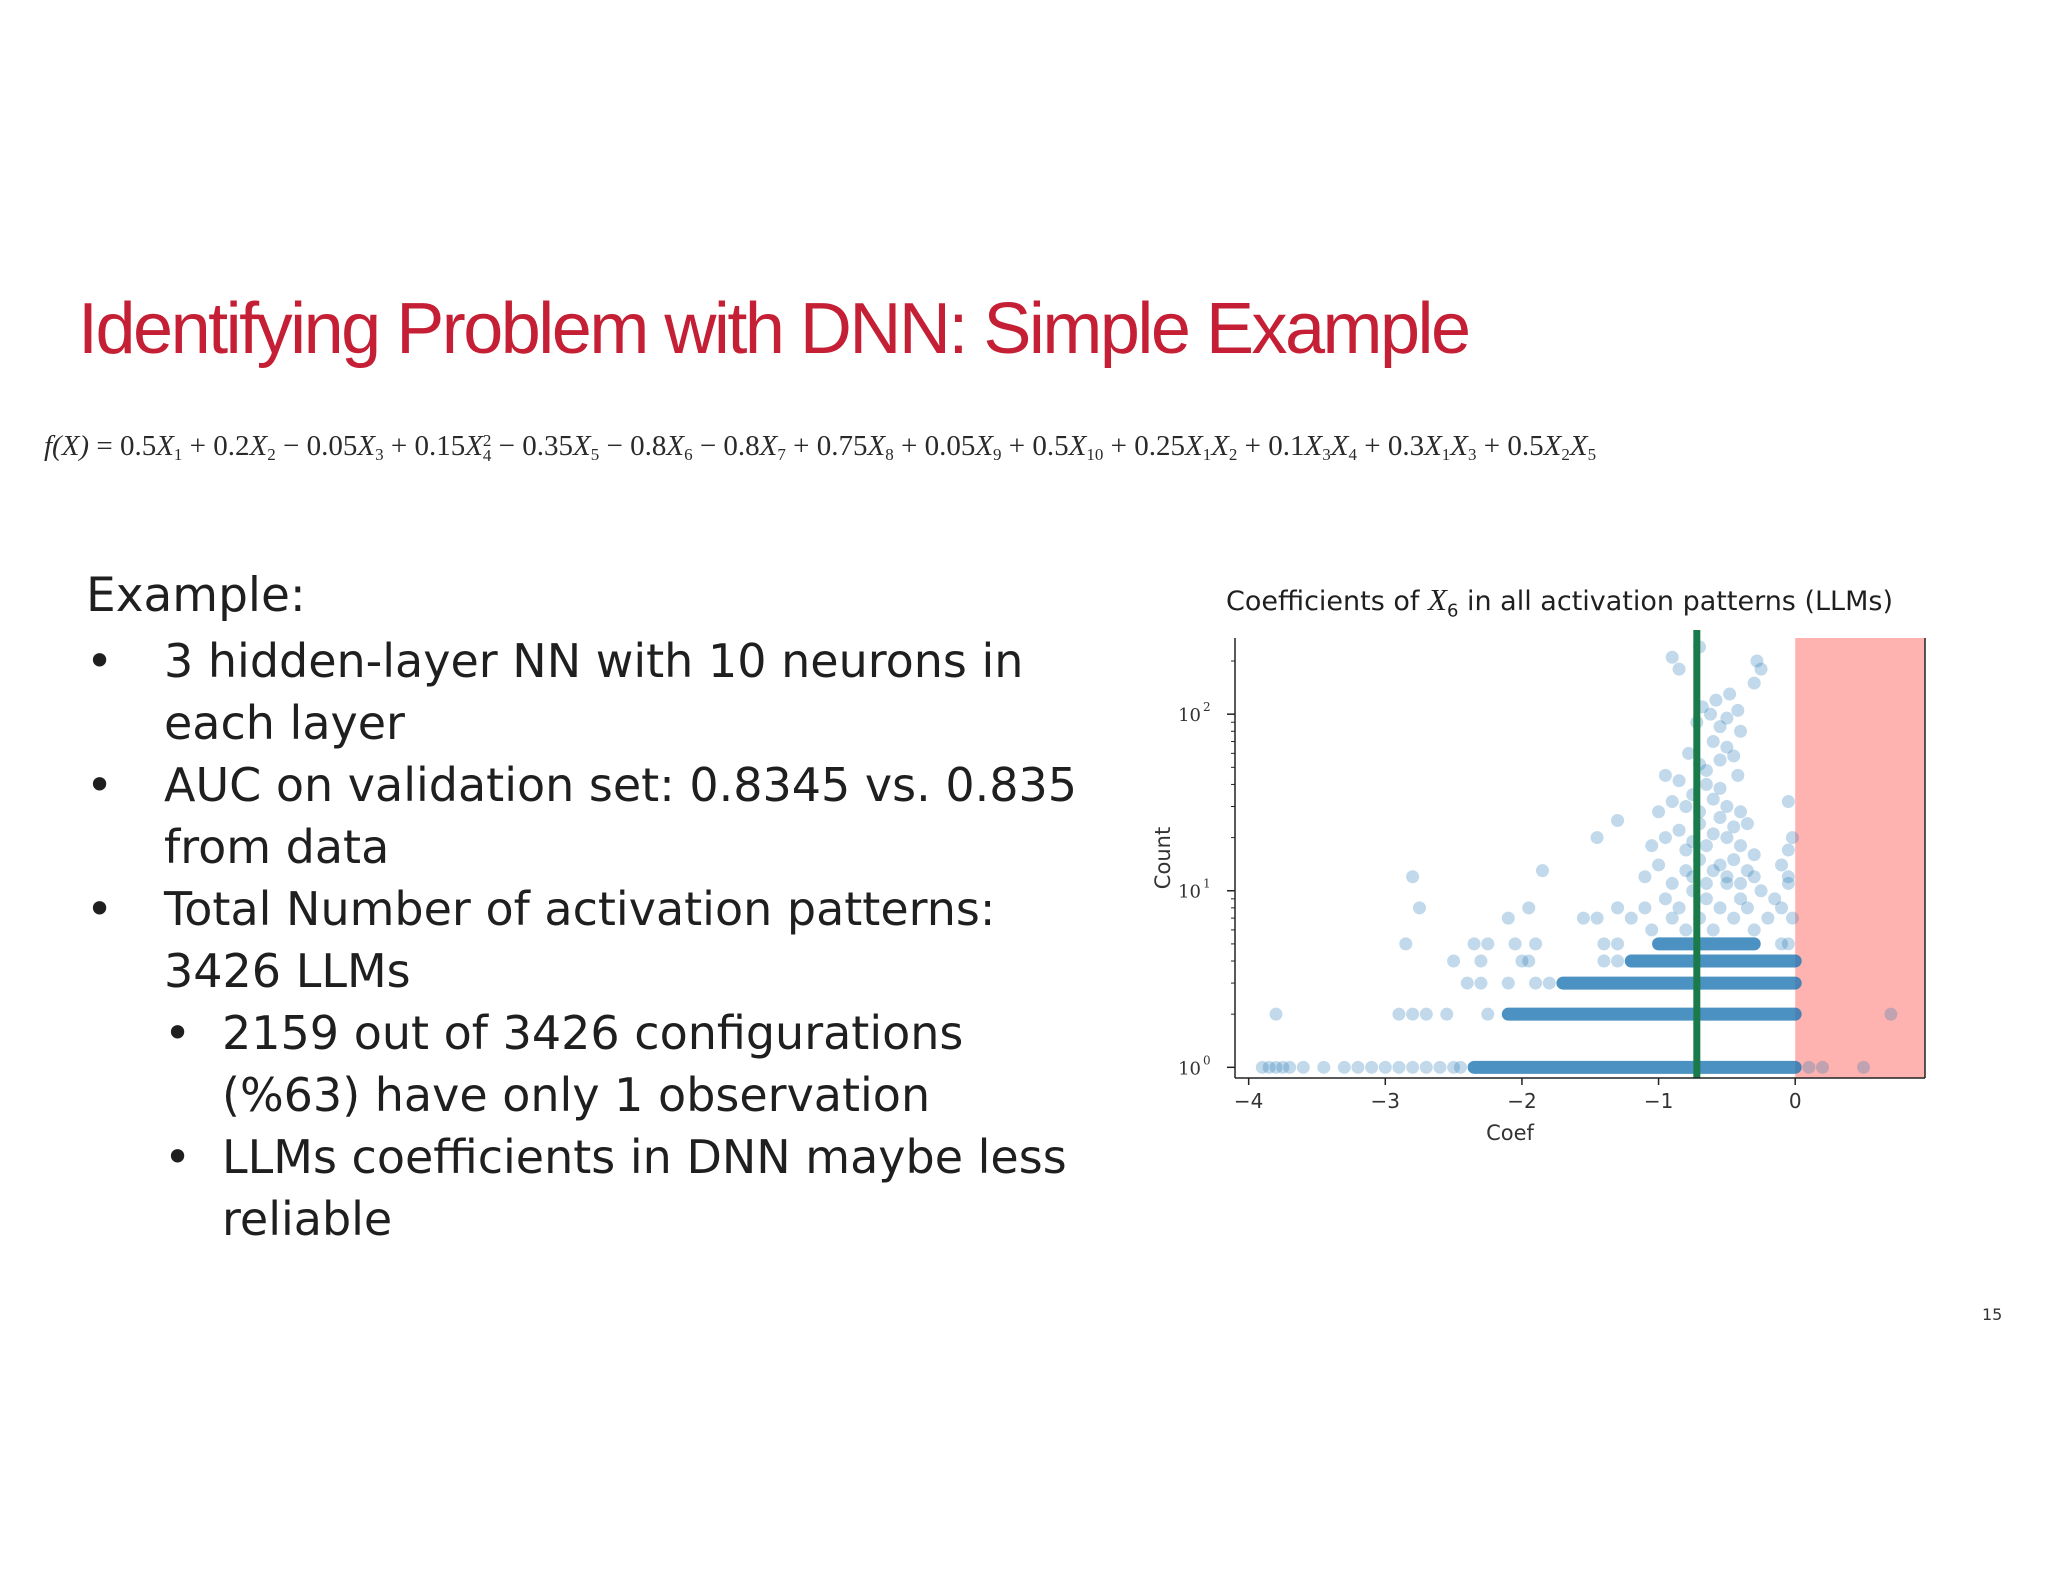 The image size is (2048, 1582). I want to click on equation-subscript: 3, so click(379, 454).